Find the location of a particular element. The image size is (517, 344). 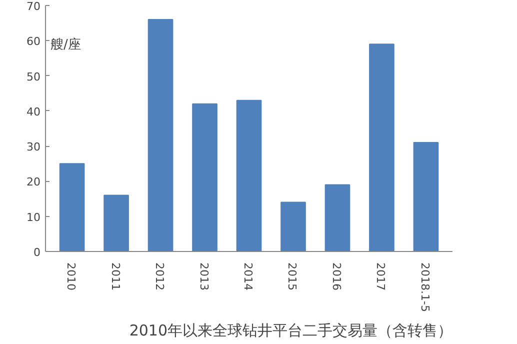

y-tick-label: 40 is located at coordinates (33, 111).